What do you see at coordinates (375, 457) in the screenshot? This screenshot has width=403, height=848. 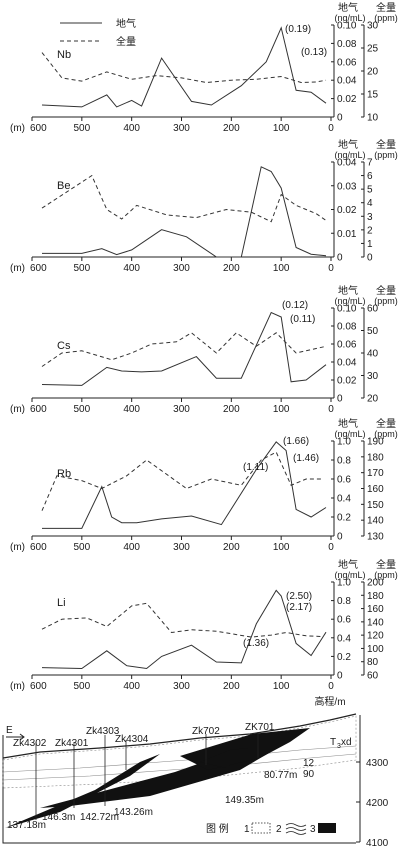 I see `right-tick-label: 180` at bounding box center [375, 457].